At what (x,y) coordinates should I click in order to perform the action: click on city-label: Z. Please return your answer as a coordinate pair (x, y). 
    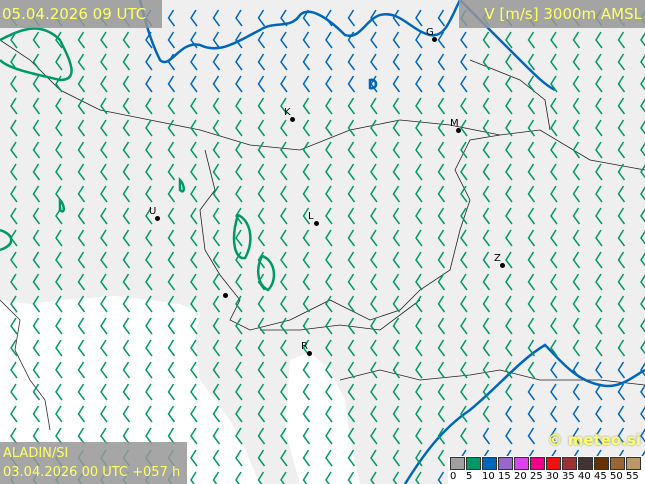
    Looking at the image, I should click on (497, 258).